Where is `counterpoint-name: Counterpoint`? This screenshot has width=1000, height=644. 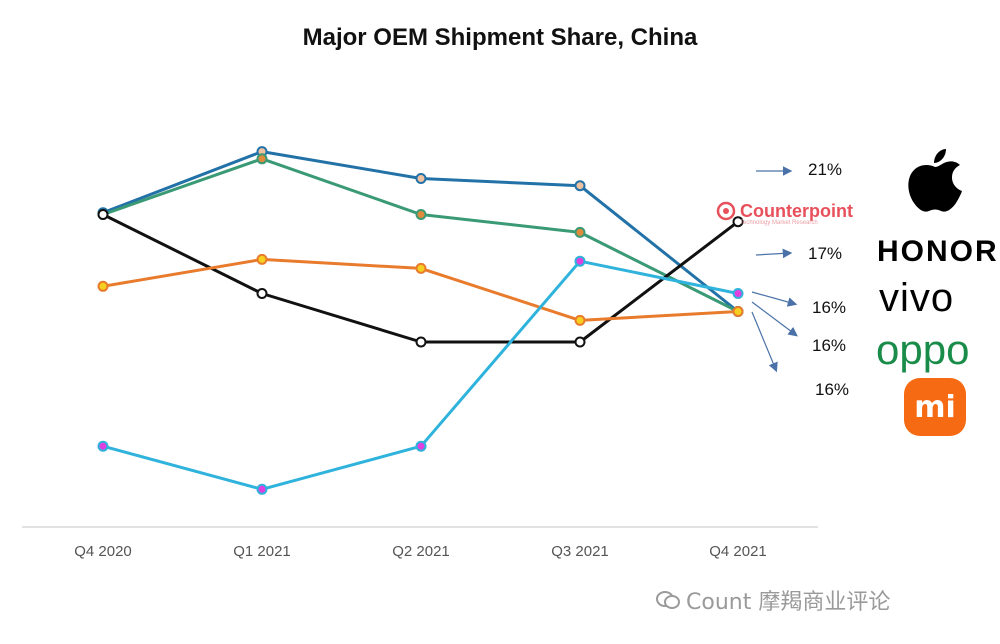 counterpoint-name: Counterpoint is located at coordinates (796, 210).